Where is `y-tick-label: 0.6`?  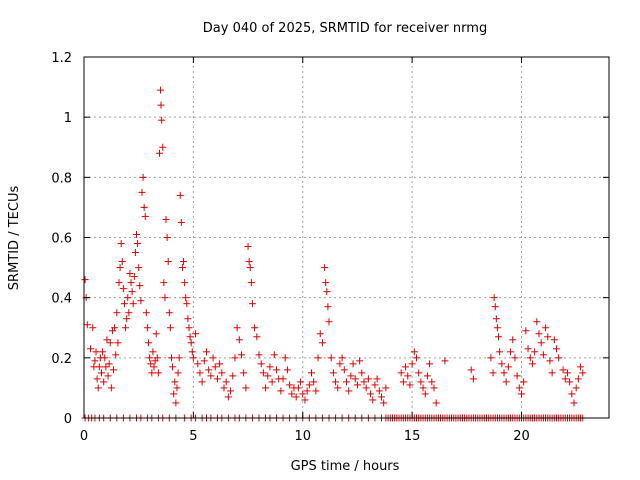
y-tick-label: 0.6 is located at coordinates (61, 239).